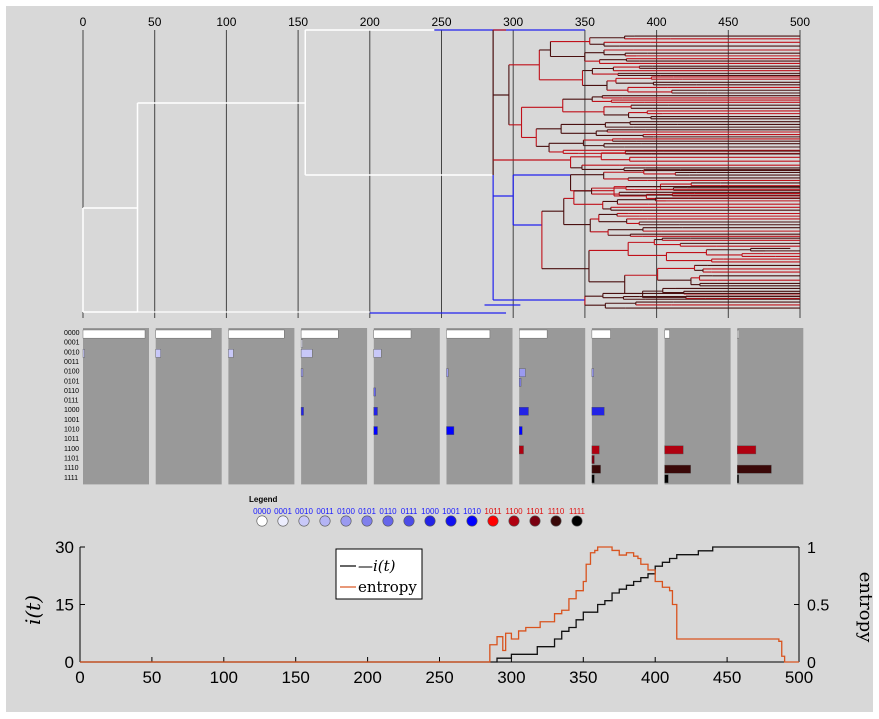 The image size is (879, 719). What do you see at coordinates (64, 547) in the screenshot?
I see `y-left-tick-label: 30` at bounding box center [64, 547].